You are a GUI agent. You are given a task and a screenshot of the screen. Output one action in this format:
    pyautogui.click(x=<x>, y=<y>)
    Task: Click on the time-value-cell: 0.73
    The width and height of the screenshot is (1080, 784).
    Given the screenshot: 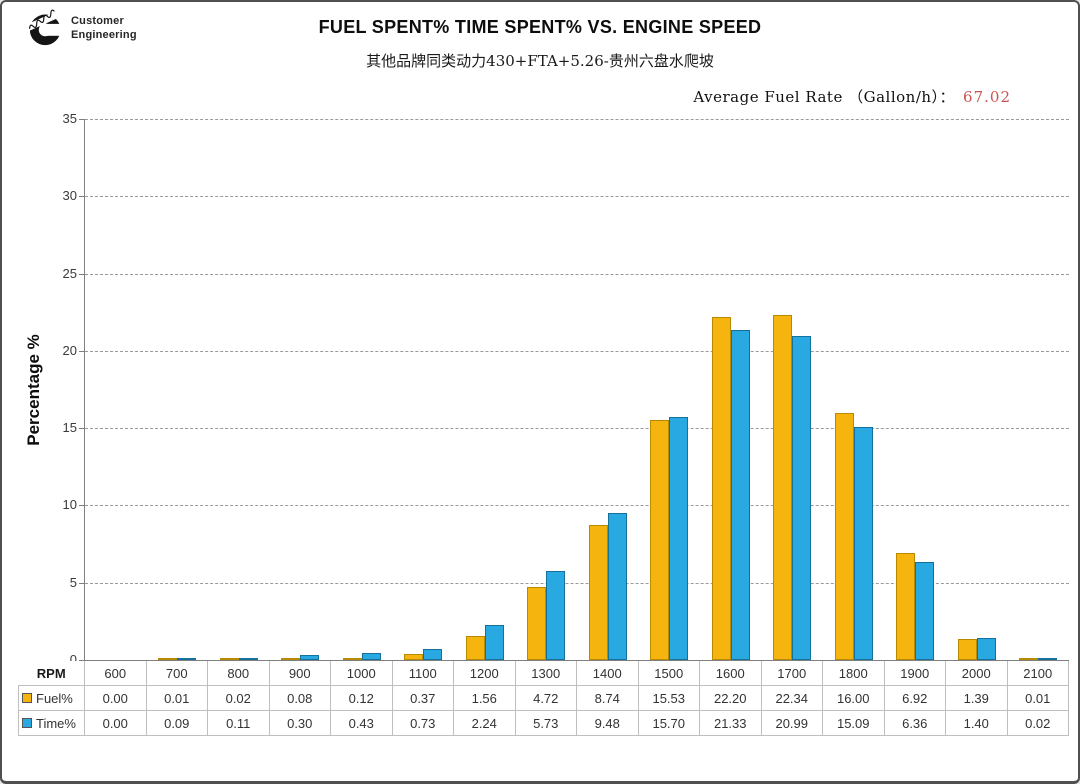 What is the action you would take?
    pyautogui.click(x=422, y=723)
    